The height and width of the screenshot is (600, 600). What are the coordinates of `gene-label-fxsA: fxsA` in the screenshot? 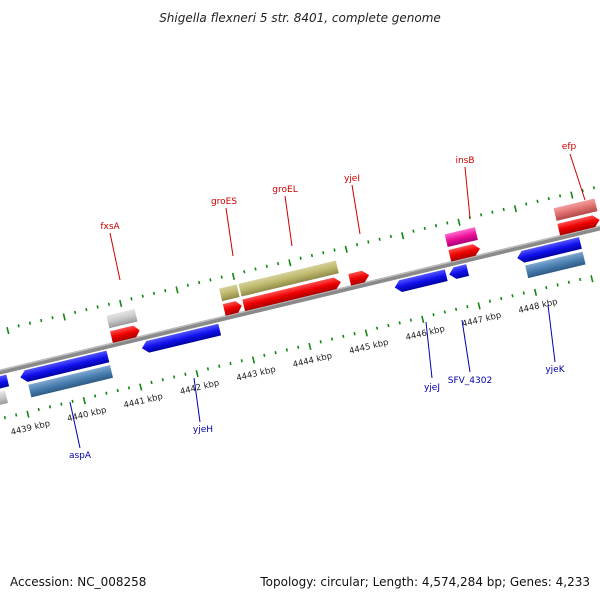 It's located at (110, 227).